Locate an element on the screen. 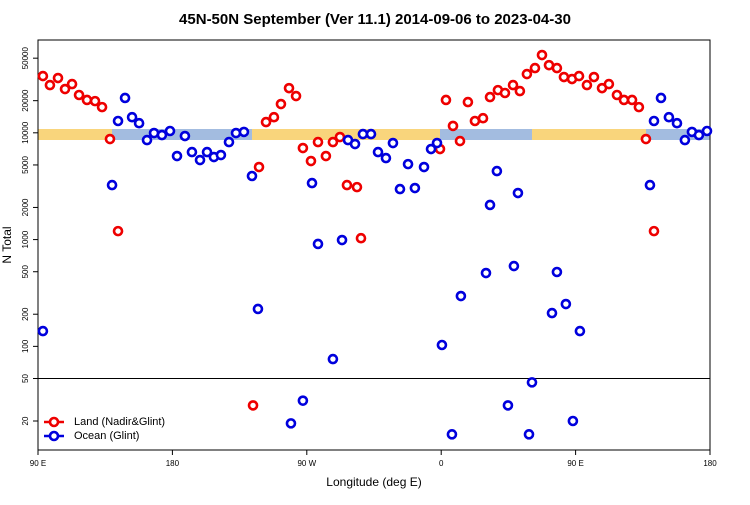  y-tick-label: 2000 is located at coordinates (25, 207).